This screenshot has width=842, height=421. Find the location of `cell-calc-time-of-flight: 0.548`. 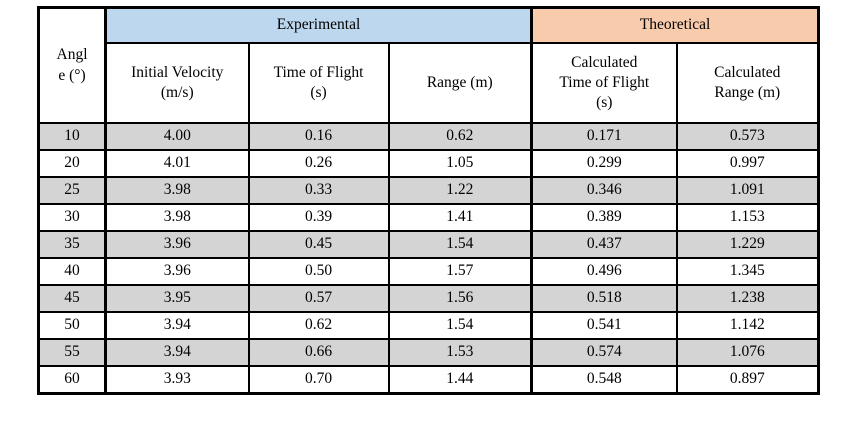

cell-calc-time-of-flight: 0.548 is located at coordinates (604, 379).